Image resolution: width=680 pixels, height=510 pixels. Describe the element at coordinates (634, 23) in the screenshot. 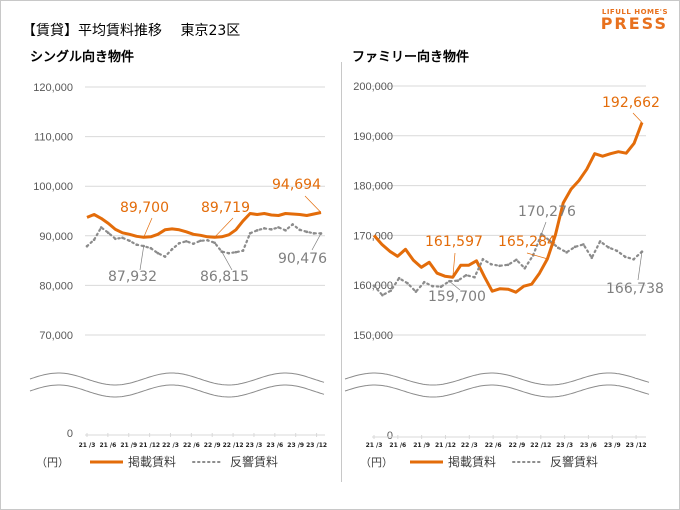

I see `logo-main-text: PRESS` at that location.